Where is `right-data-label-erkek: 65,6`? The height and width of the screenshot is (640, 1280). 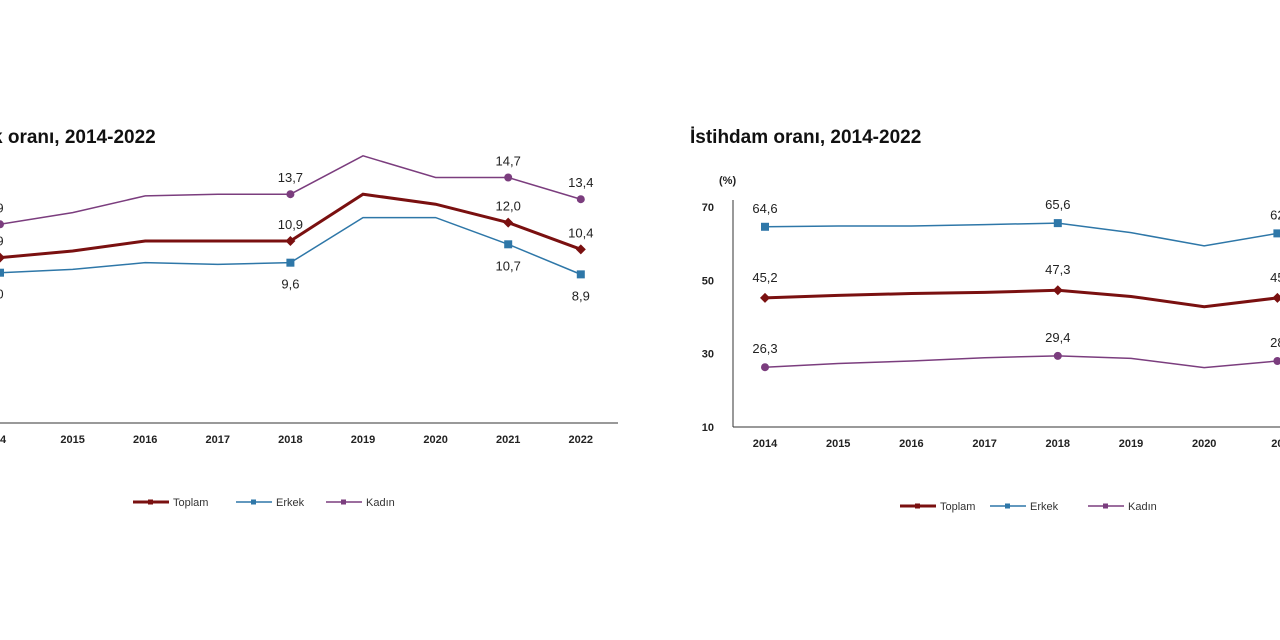 right-data-label-erkek: 65,6 is located at coordinates (1057, 204).